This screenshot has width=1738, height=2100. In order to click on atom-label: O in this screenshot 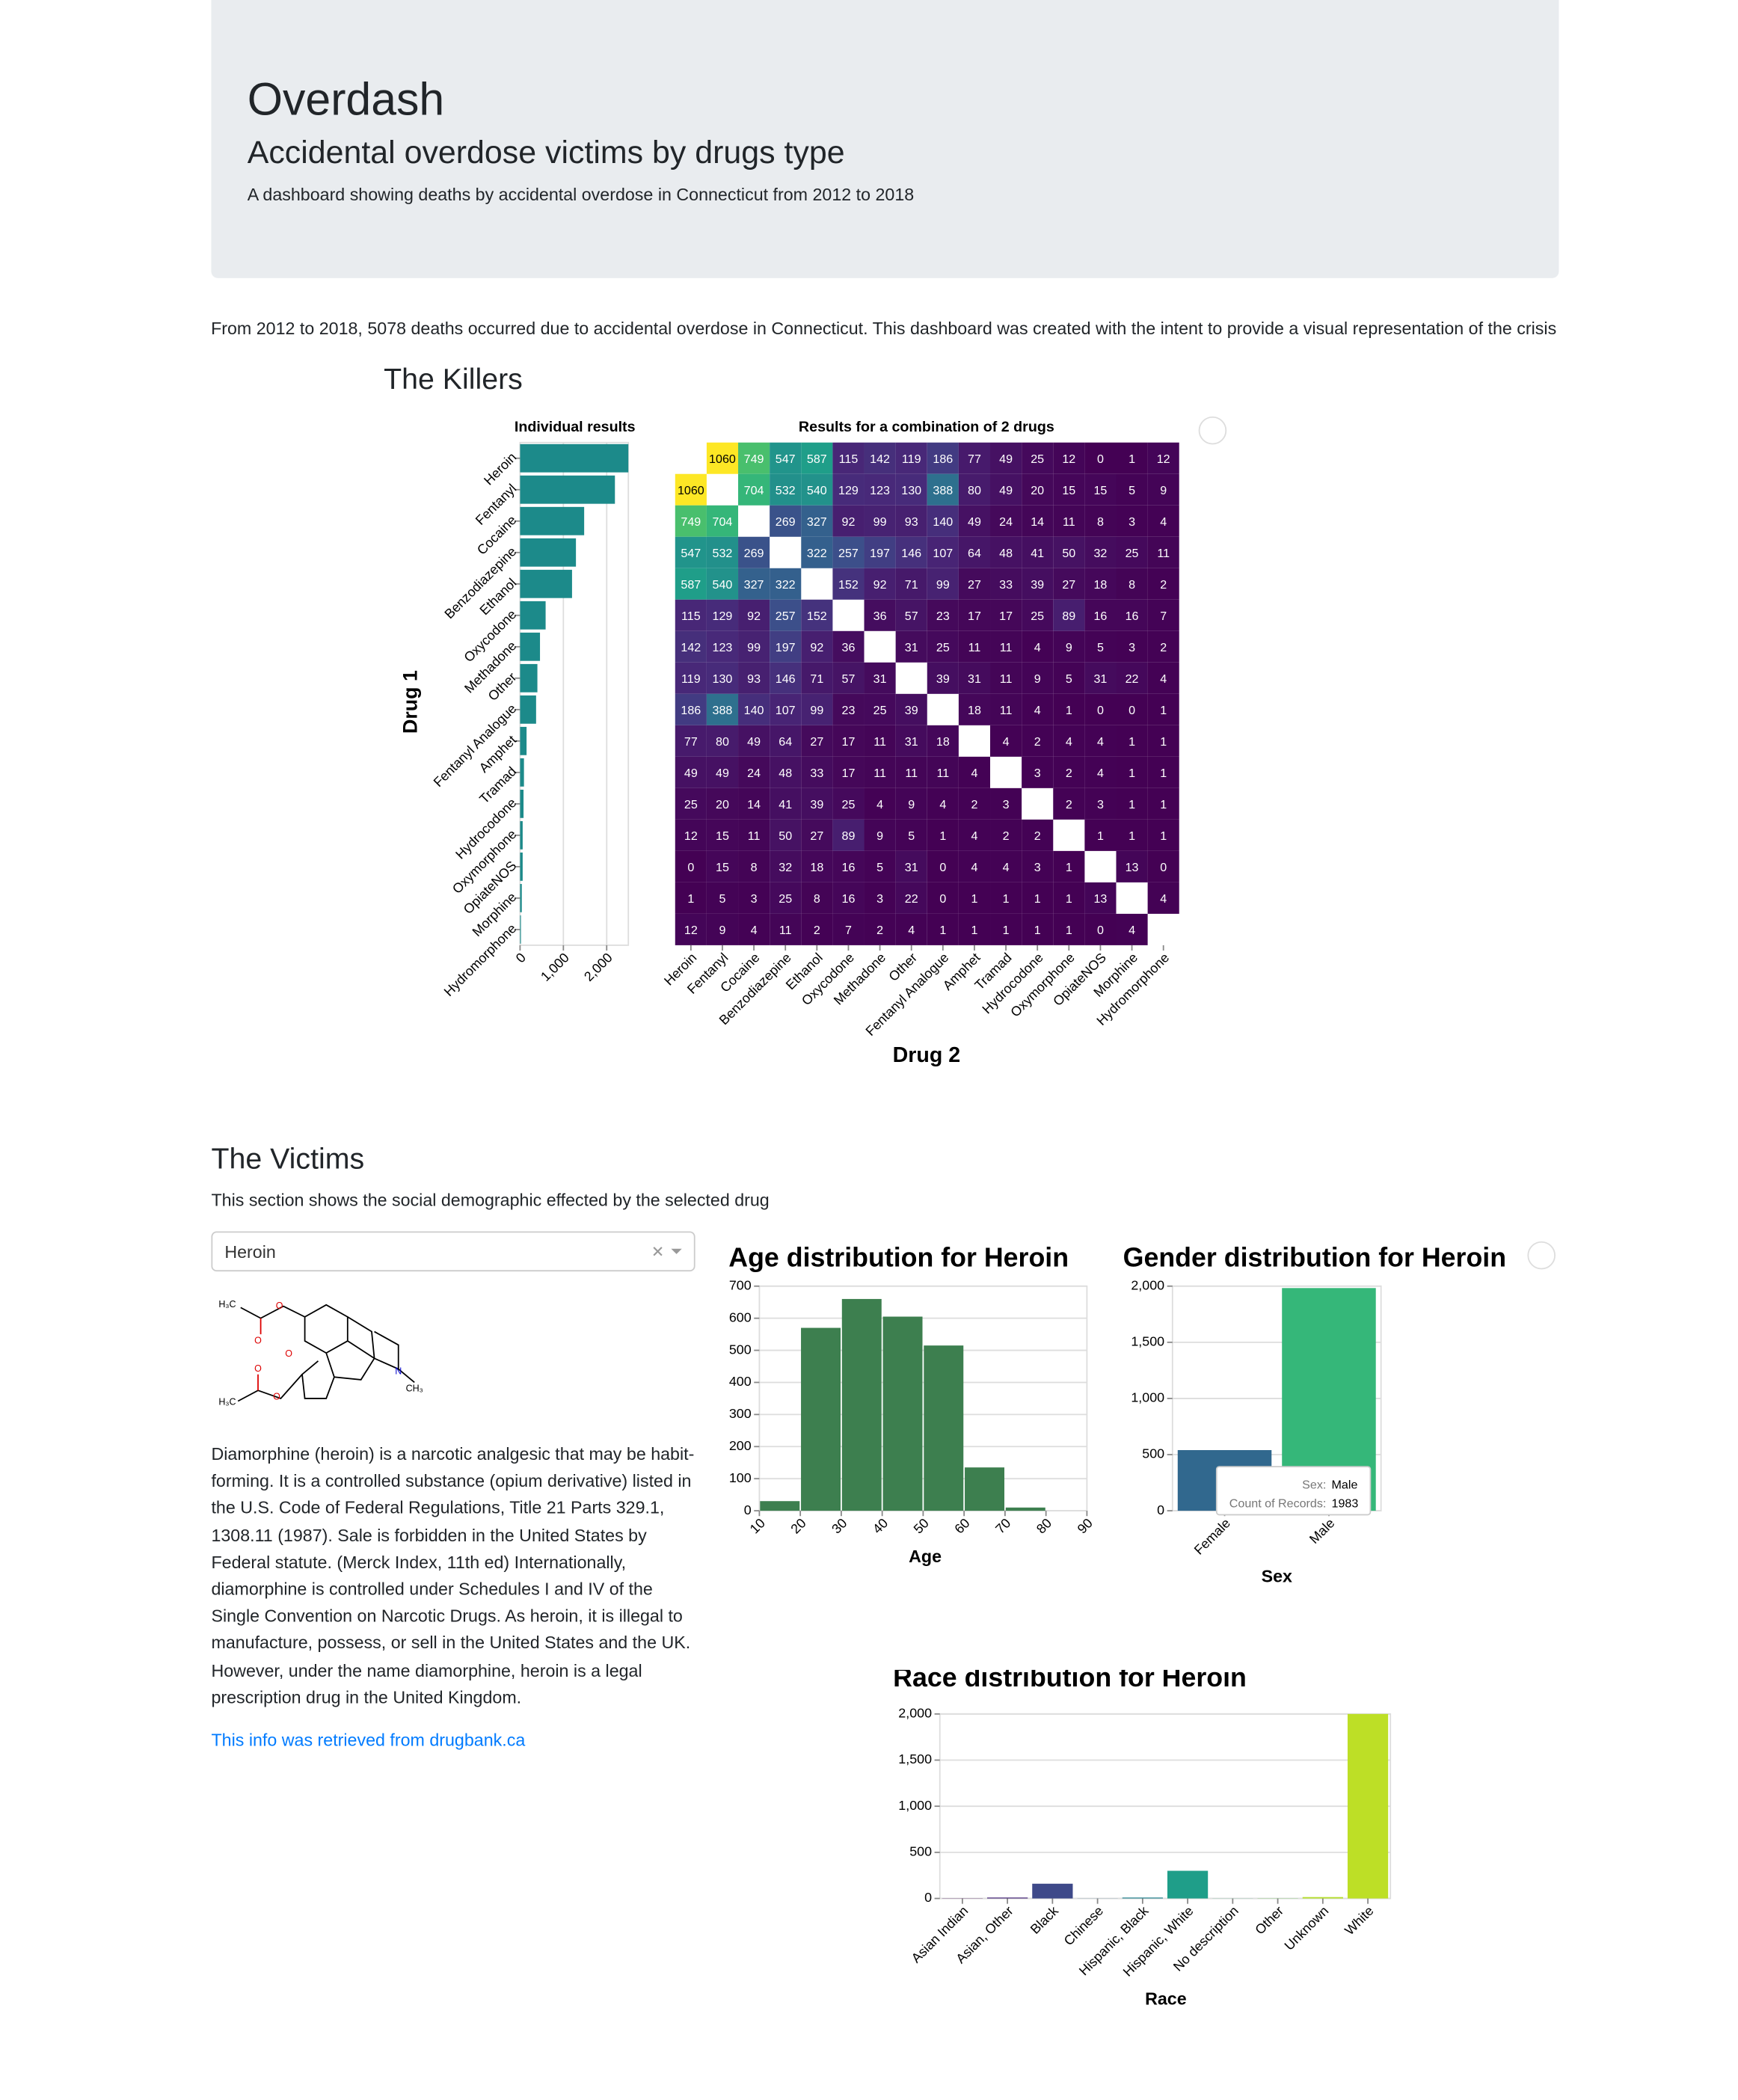, I will do `click(288, 1353)`.